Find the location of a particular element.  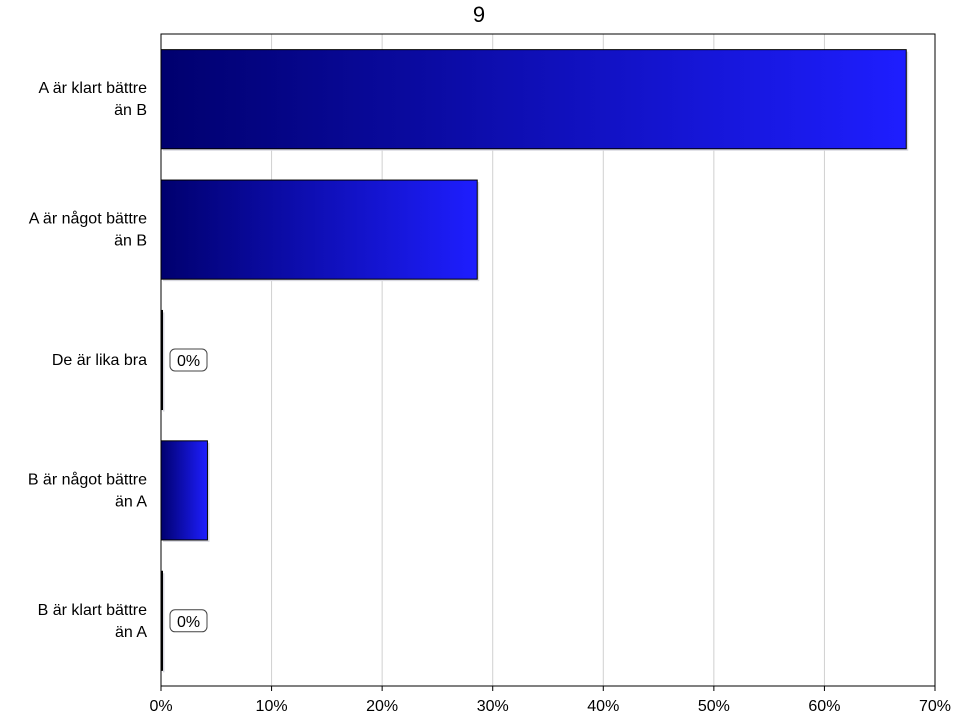

category-label: A är något bättre is located at coordinates (88, 219).